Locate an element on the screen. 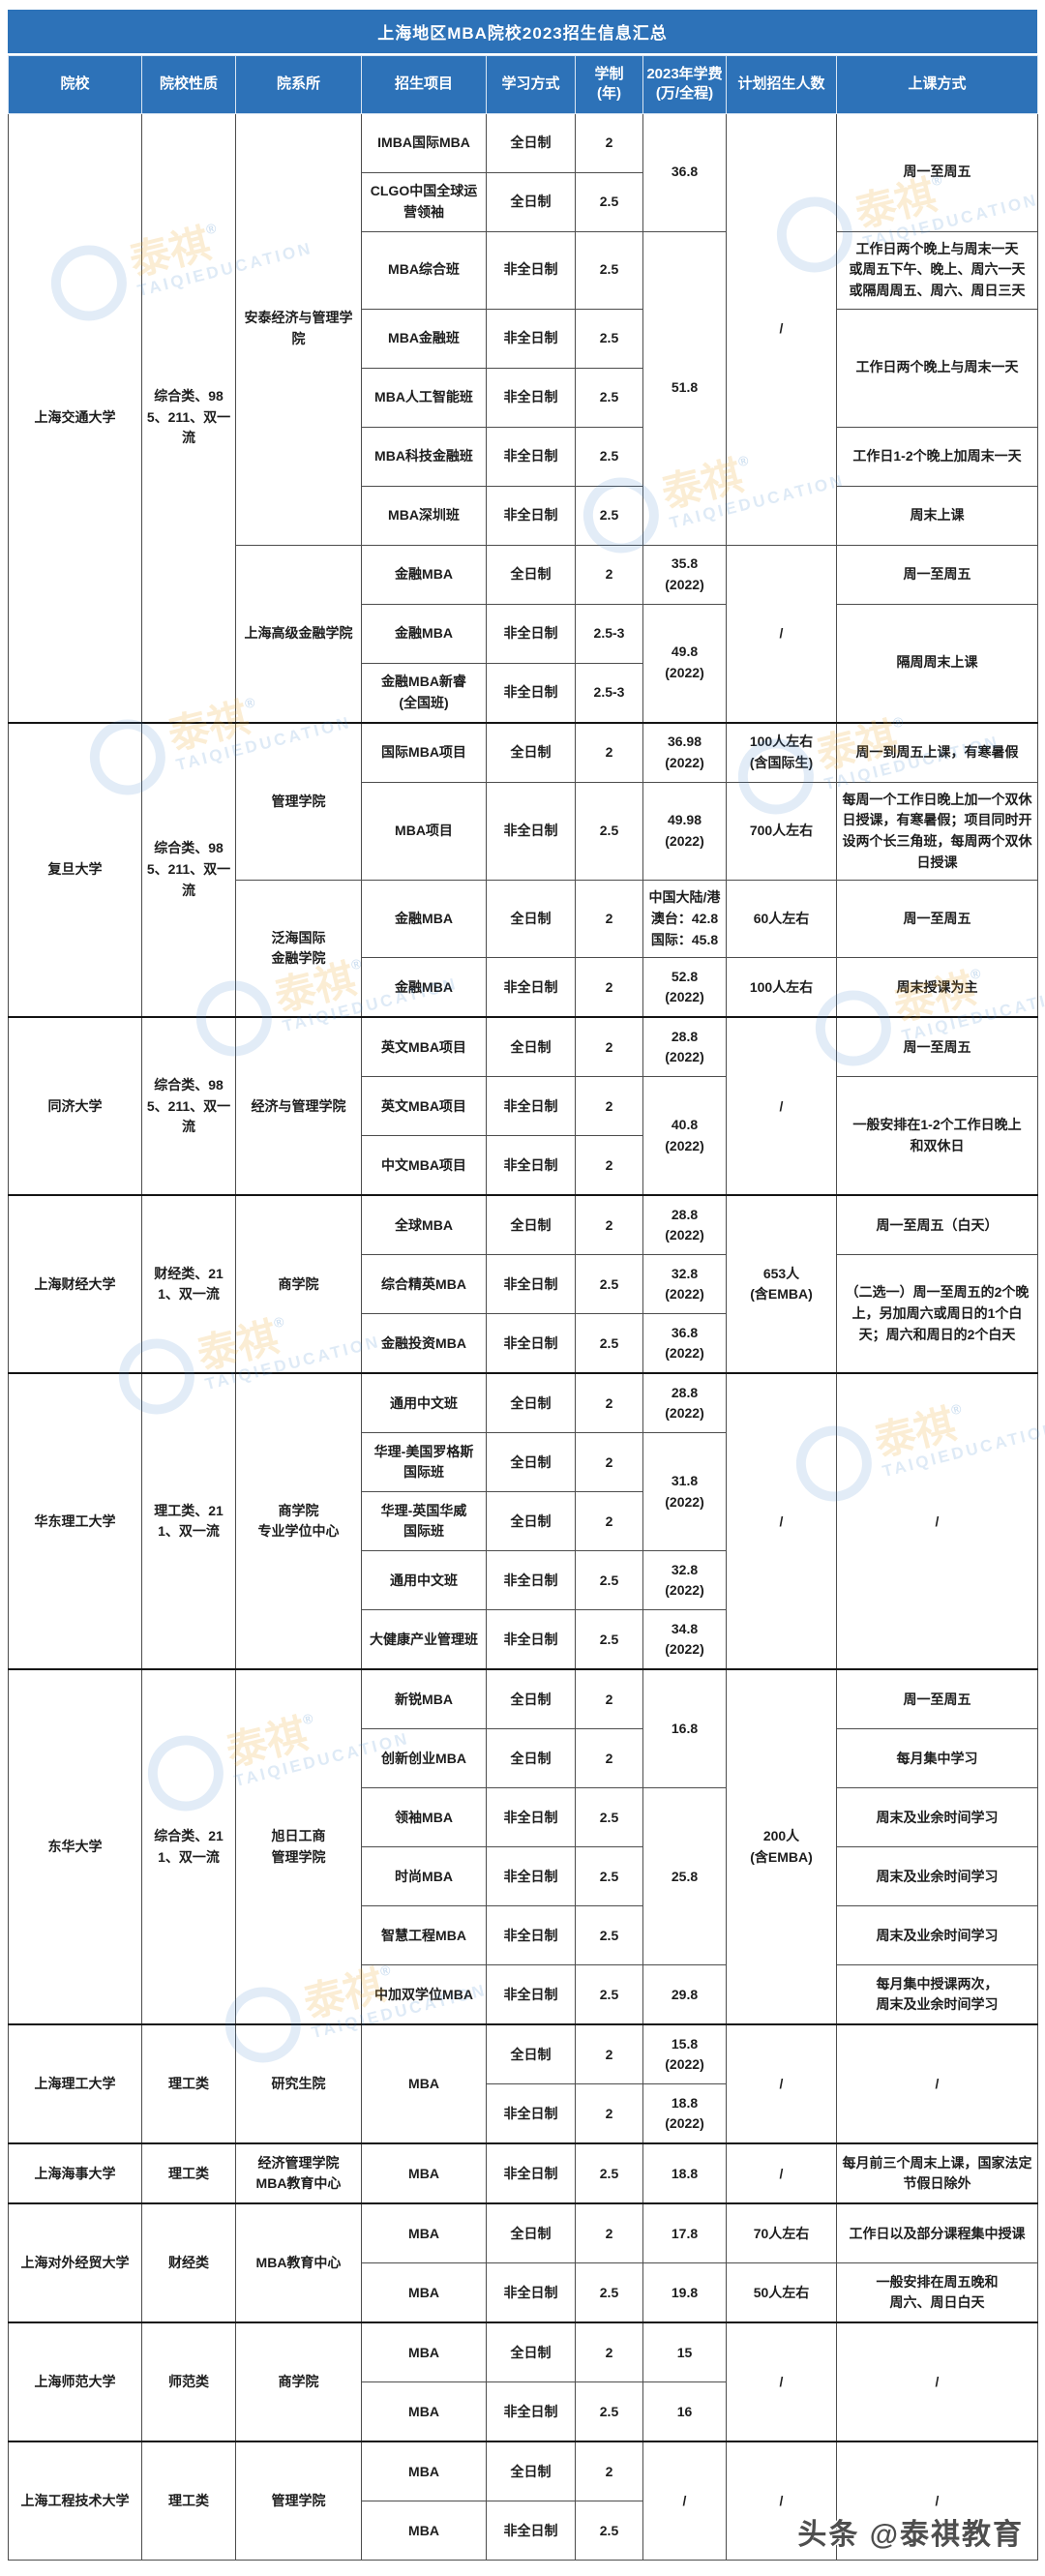 The image size is (1045, 2576). cell-fee: 36.98 (2022) is located at coordinates (685, 752).